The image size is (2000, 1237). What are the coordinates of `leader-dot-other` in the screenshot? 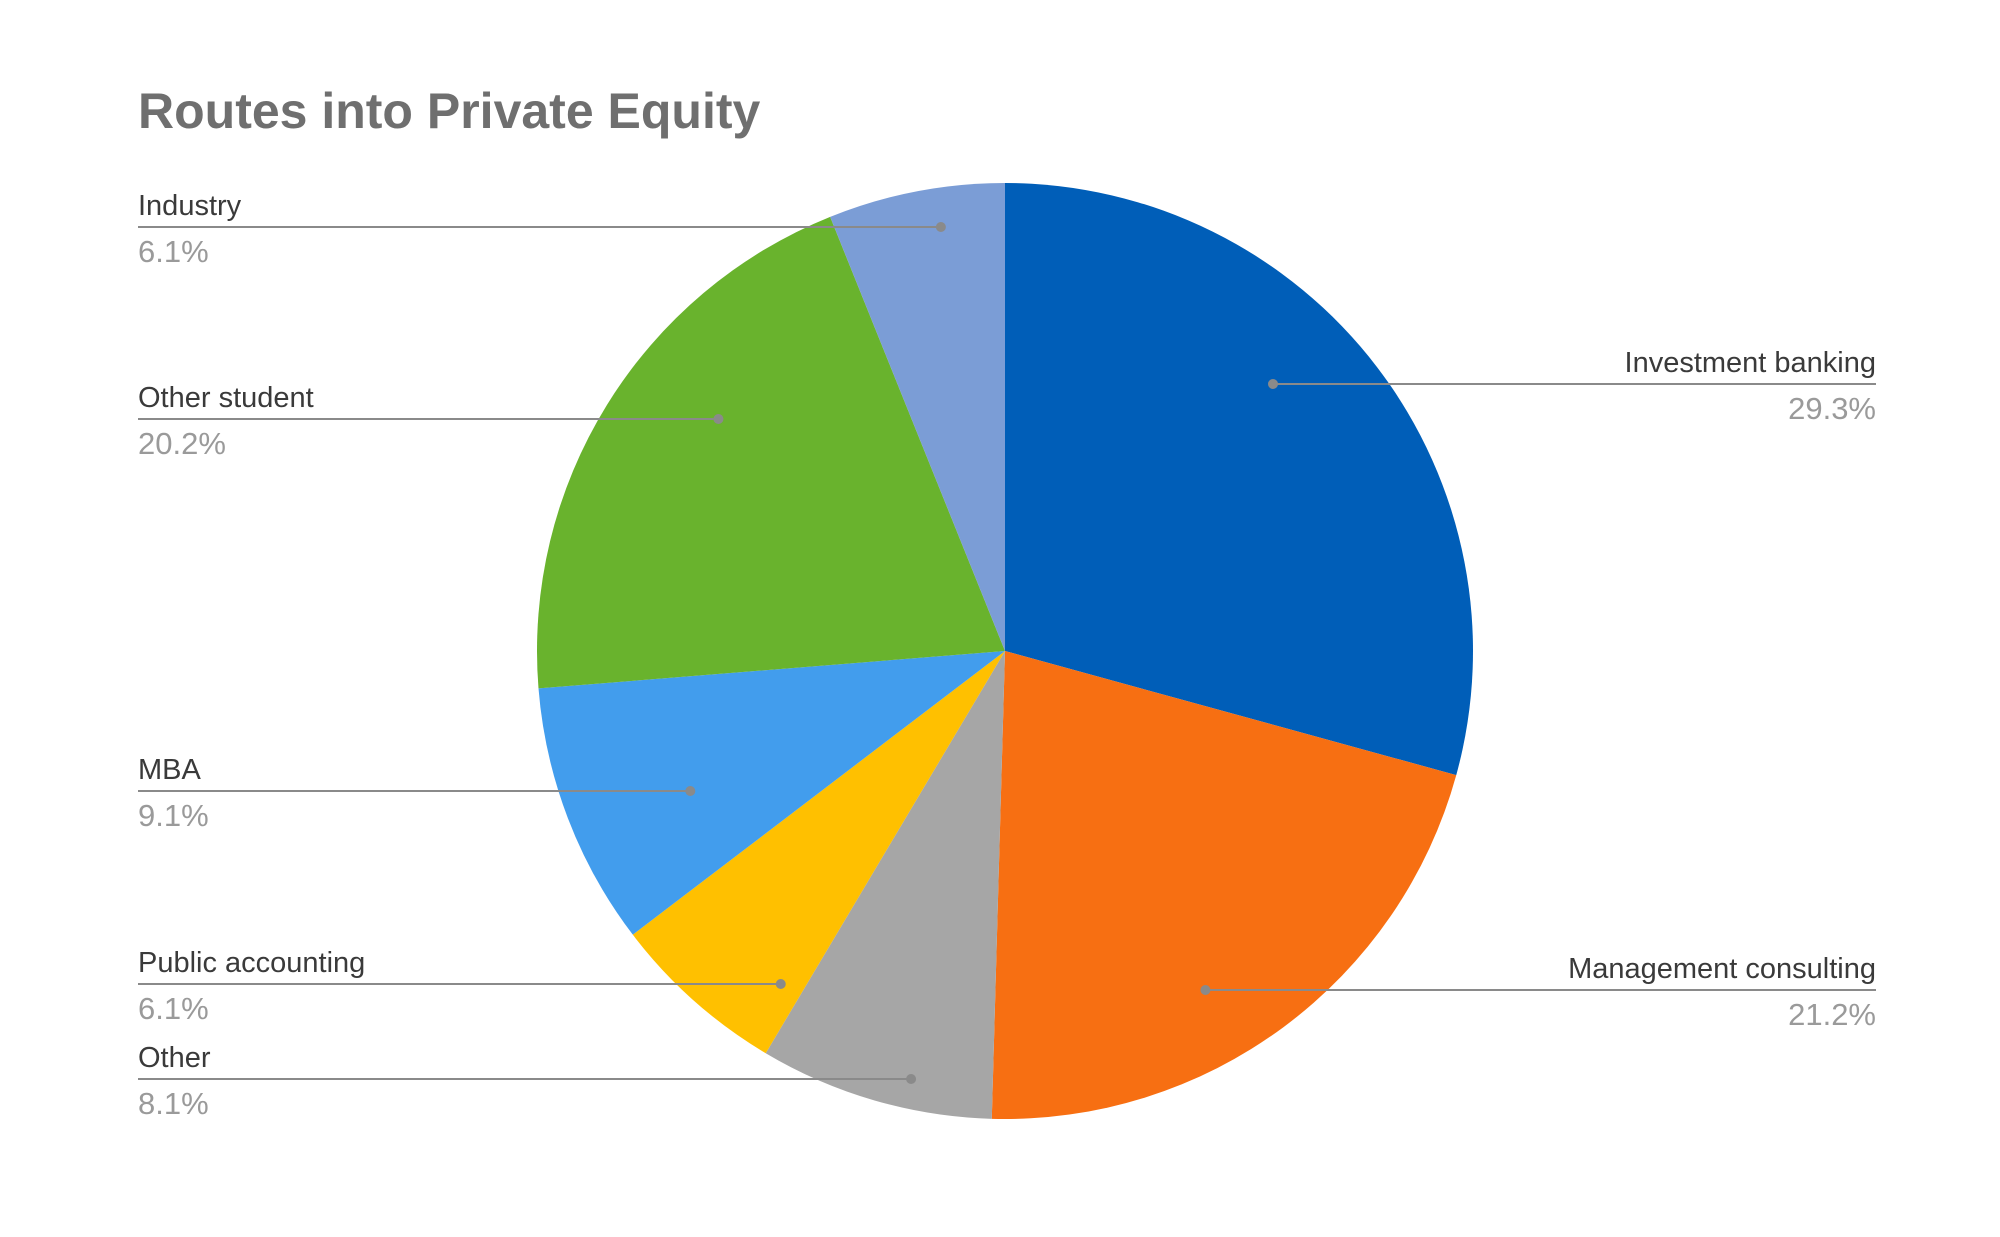 It's located at (911, 1079).